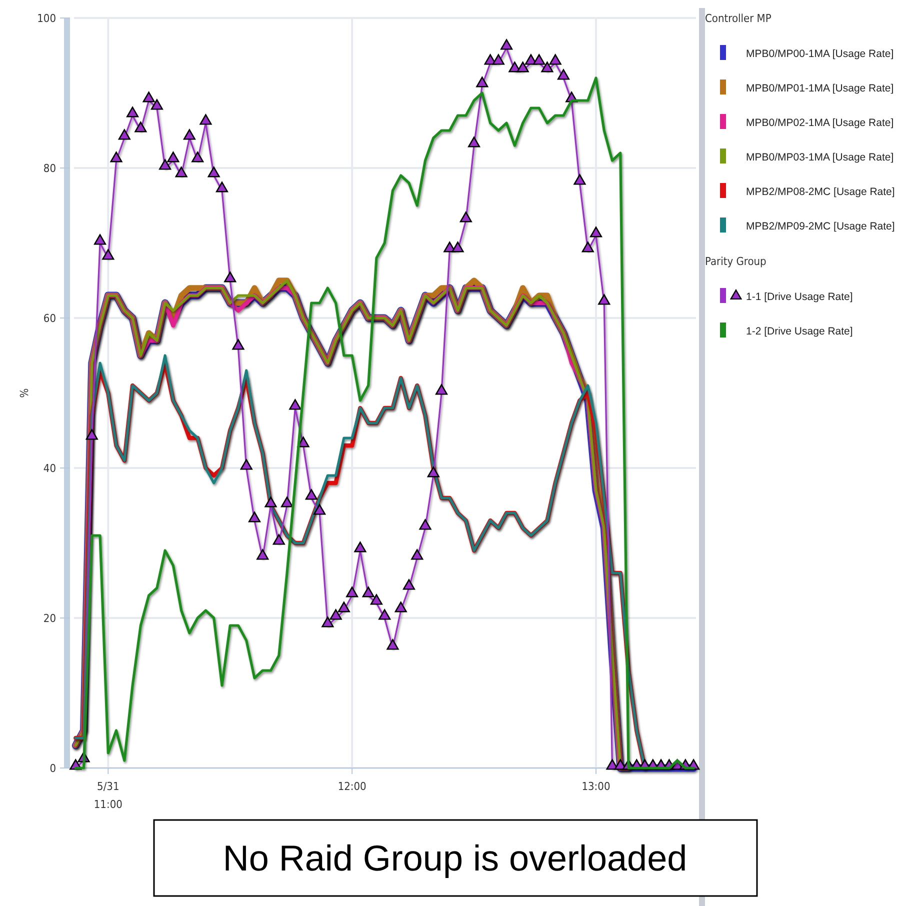 This screenshot has width=908, height=906. What do you see at coordinates (799, 297) in the screenshot?
I see `legend-label: 1-1 [Drive Usage Rate]` at bounding box center [799, 297].